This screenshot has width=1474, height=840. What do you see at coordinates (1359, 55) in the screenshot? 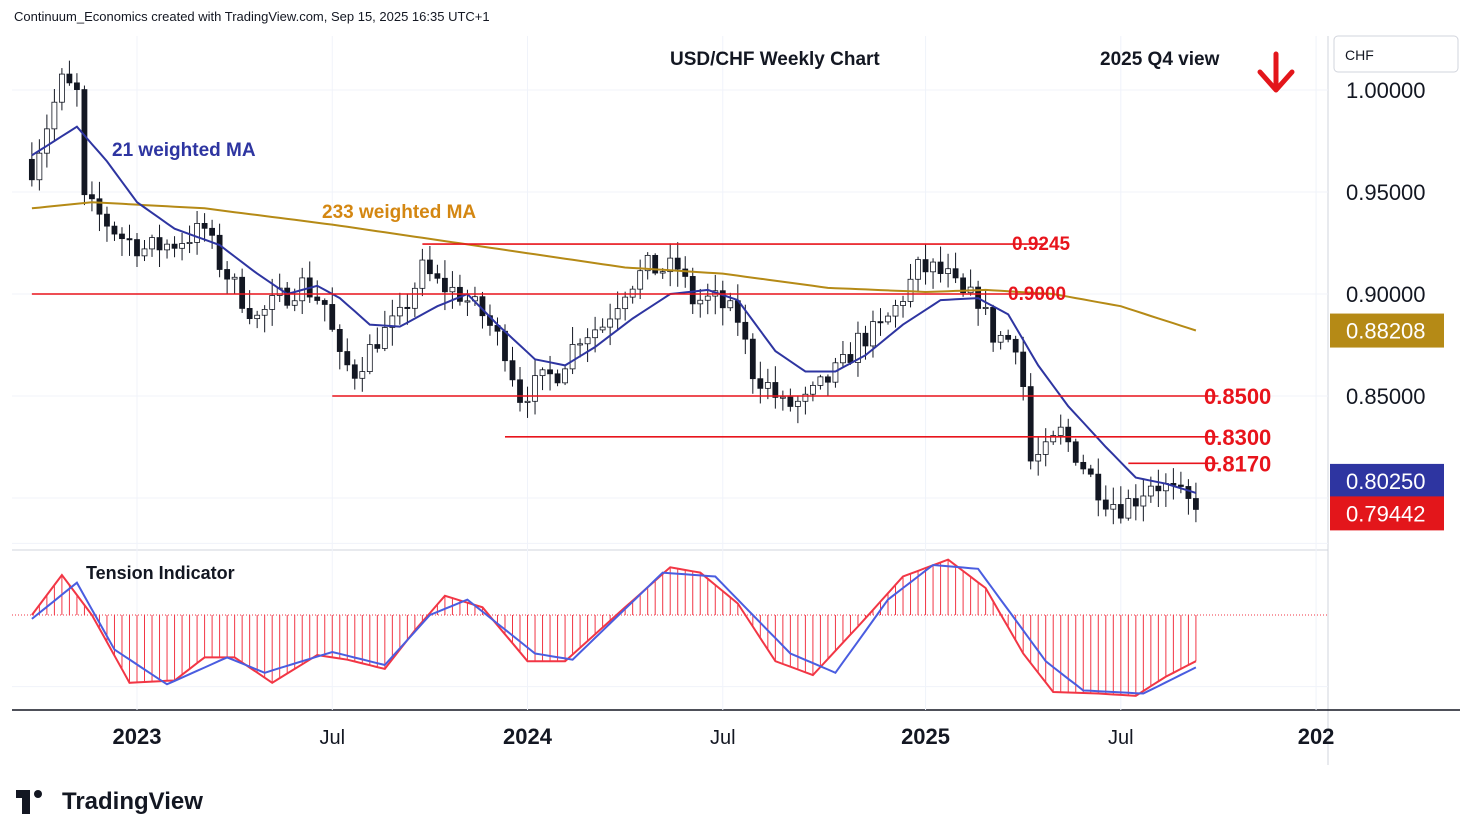
I see `currency-label: CHF` at bounding box center [1359, 55].